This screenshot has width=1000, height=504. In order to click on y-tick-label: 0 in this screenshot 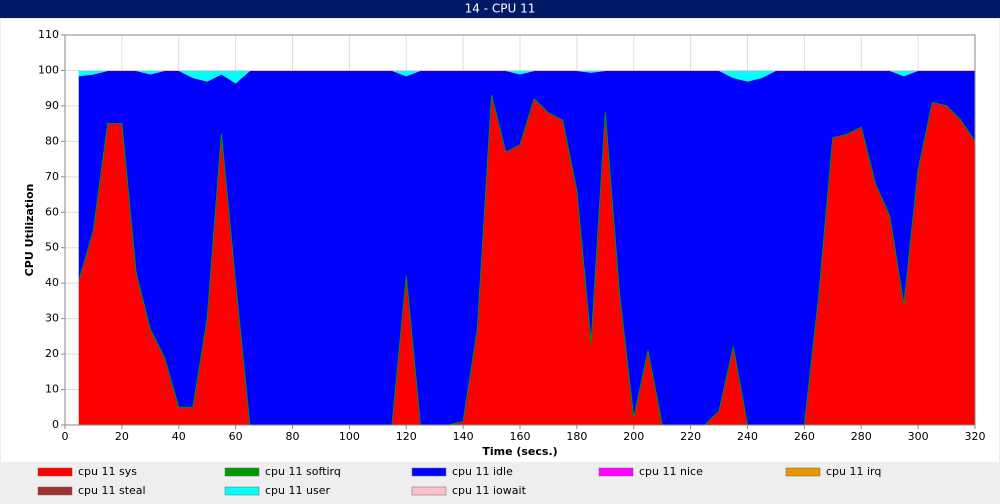, I will do `click(55, 424)`.